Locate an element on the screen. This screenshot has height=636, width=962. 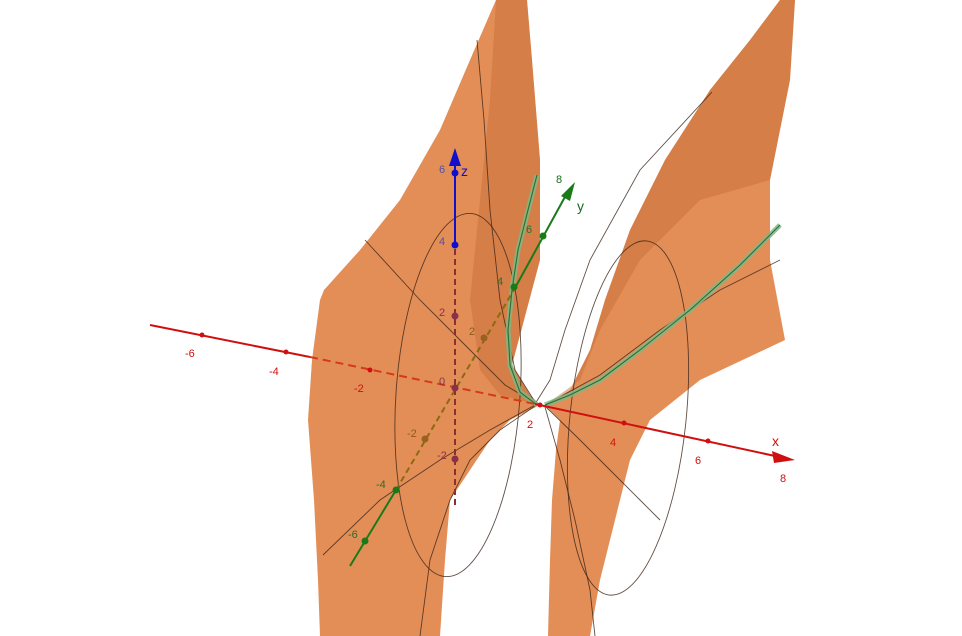
z-axis: -2 0 2 4 6 z is located at coordinates (452, 326).